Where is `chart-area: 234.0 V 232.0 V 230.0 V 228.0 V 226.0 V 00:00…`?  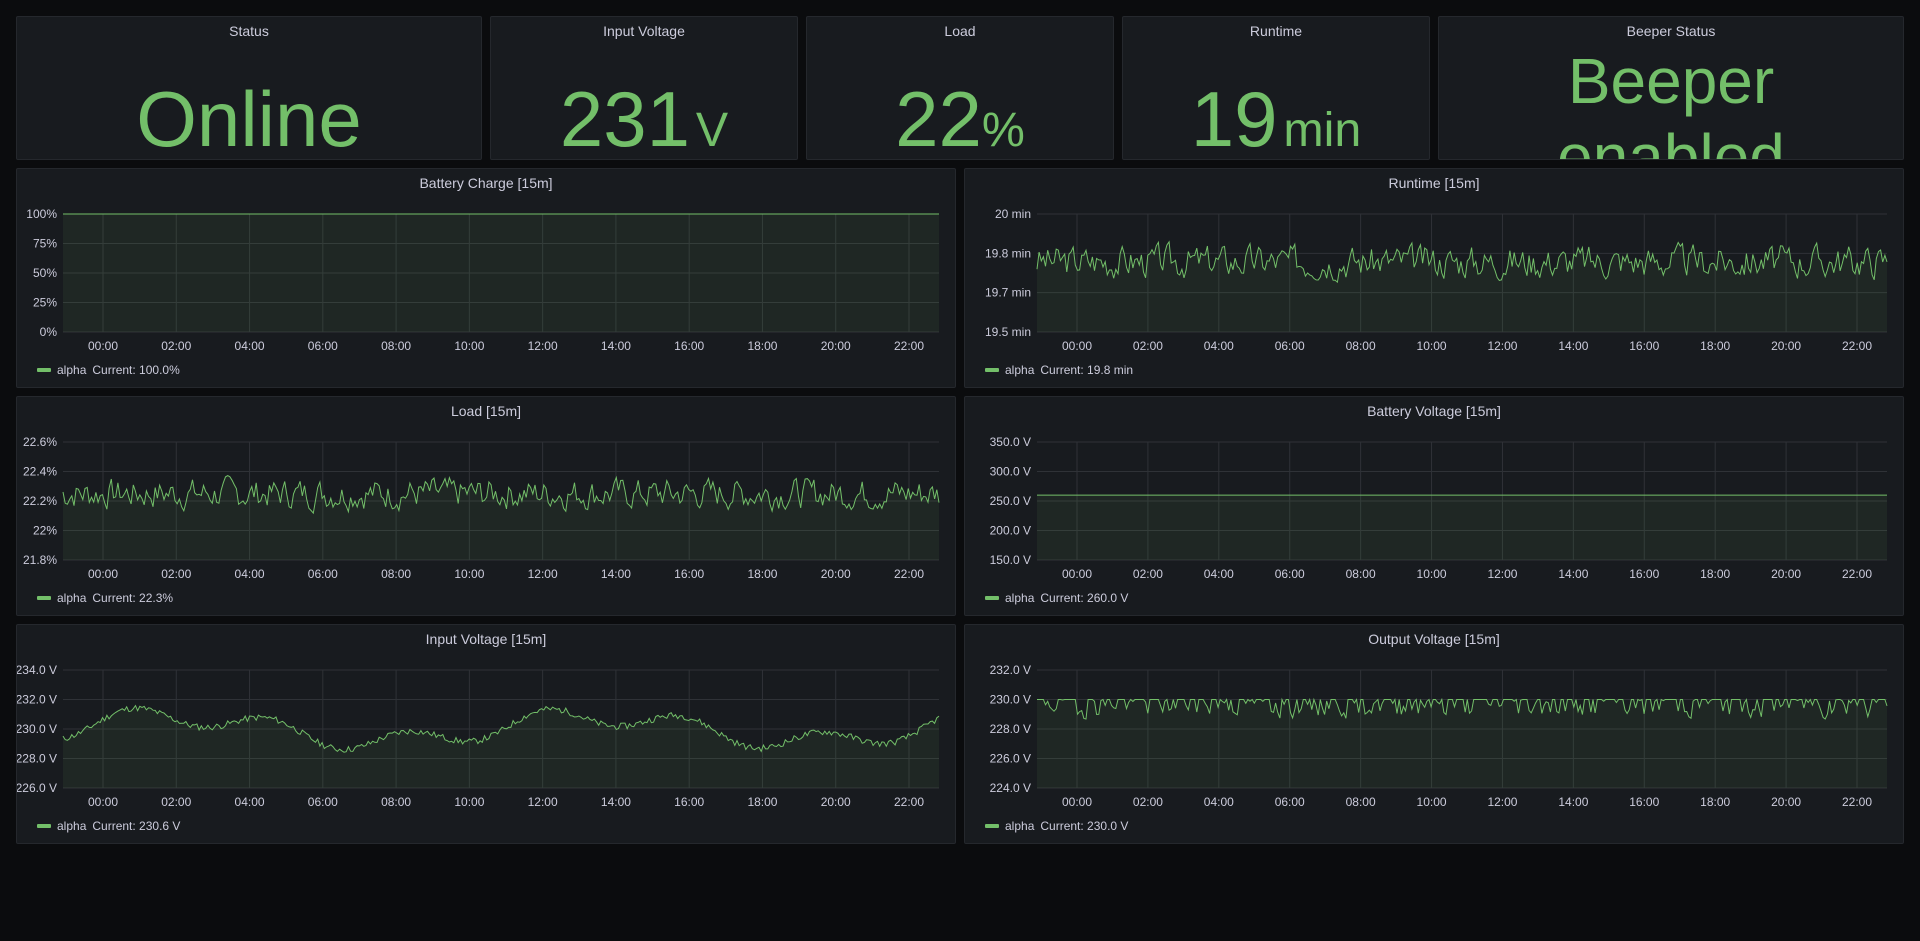 chart-area: 234.0 V 232.0 V 230.0 V 228.0 V 226.0 V 00:00… is located at coordinates (486, 734).